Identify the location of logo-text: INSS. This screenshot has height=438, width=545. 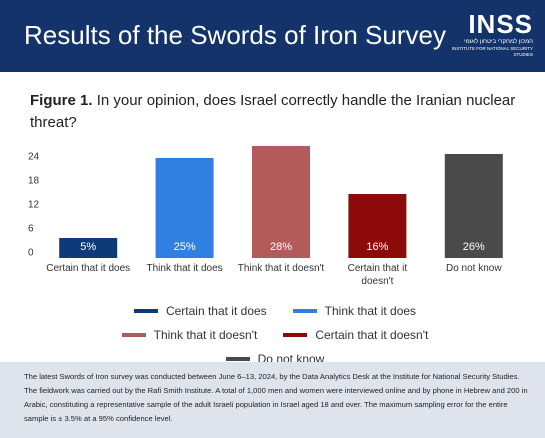
(500, 24).